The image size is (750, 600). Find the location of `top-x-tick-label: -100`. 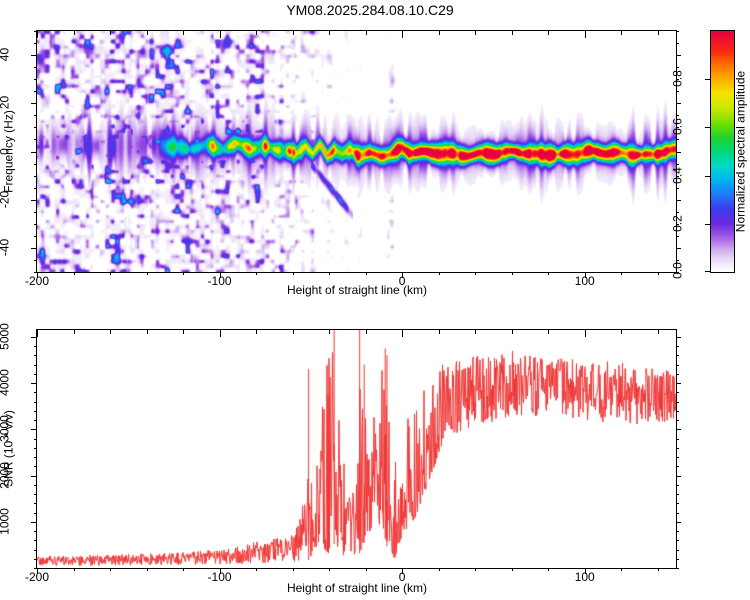

top-x-tick-label: -100 is located at coordinates (219, 281).